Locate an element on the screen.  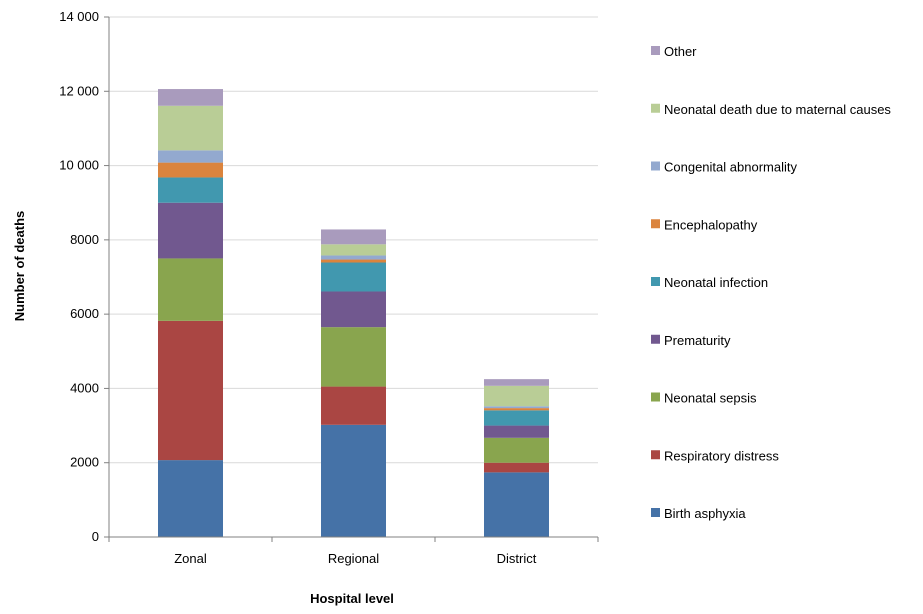
x-axis-label: Hospital level is located at coordinates (352, 598).